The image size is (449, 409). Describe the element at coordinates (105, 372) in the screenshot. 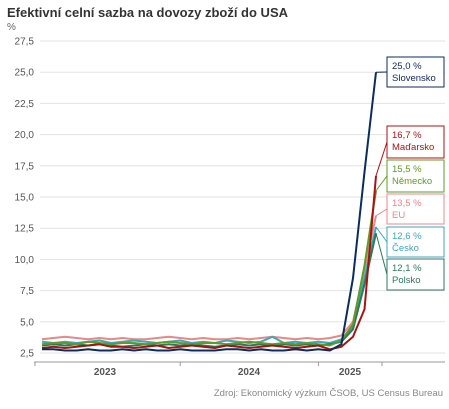

I see `x-tick-label: 2023` at that location.